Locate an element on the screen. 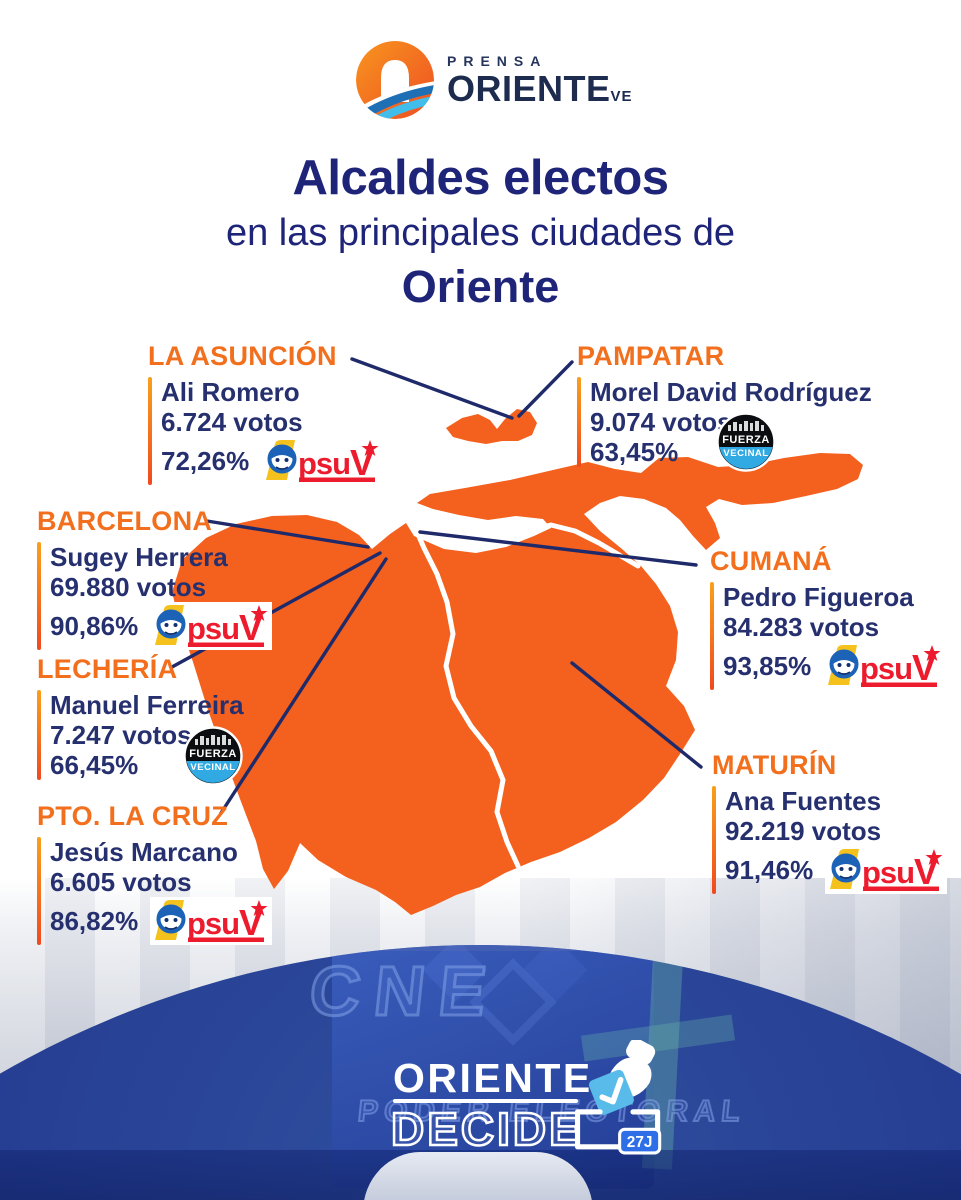 The width and height of the screenshot is (961, 1200). campaign-line2: DECIDE is located at coordinates (486, 1129).